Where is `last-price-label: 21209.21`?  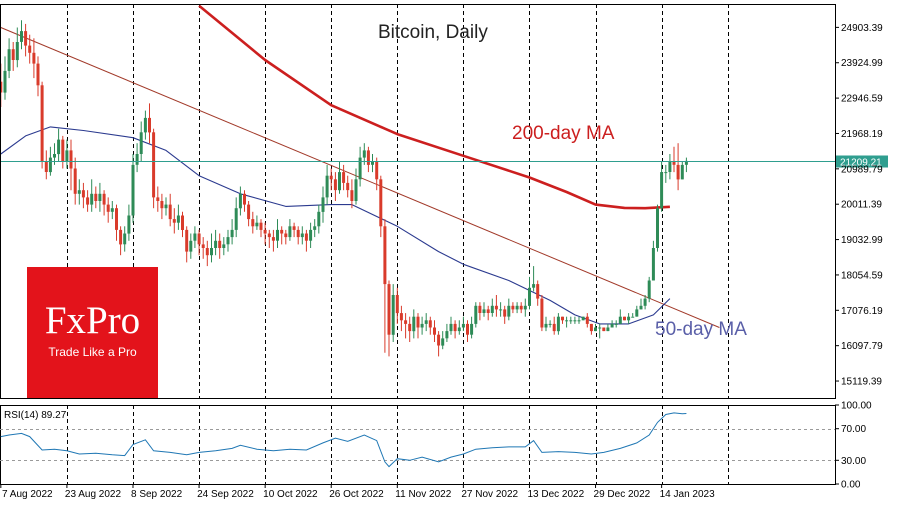
last-price-label: 21209.21 is located at coordinates (861, 163).